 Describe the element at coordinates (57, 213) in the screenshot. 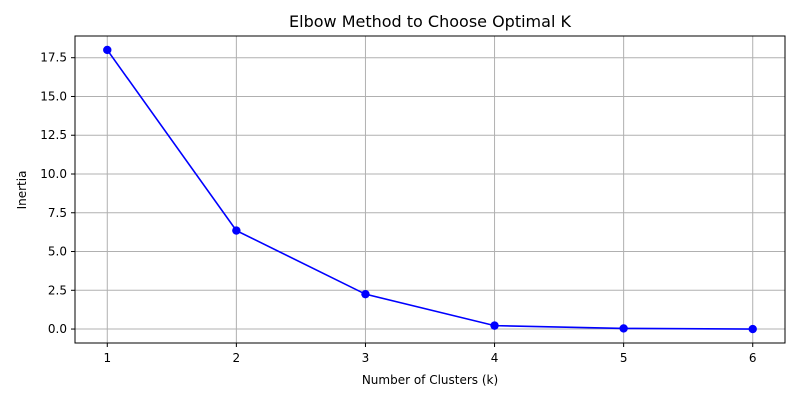

I see `y-tick-label: 7.5` at that location.